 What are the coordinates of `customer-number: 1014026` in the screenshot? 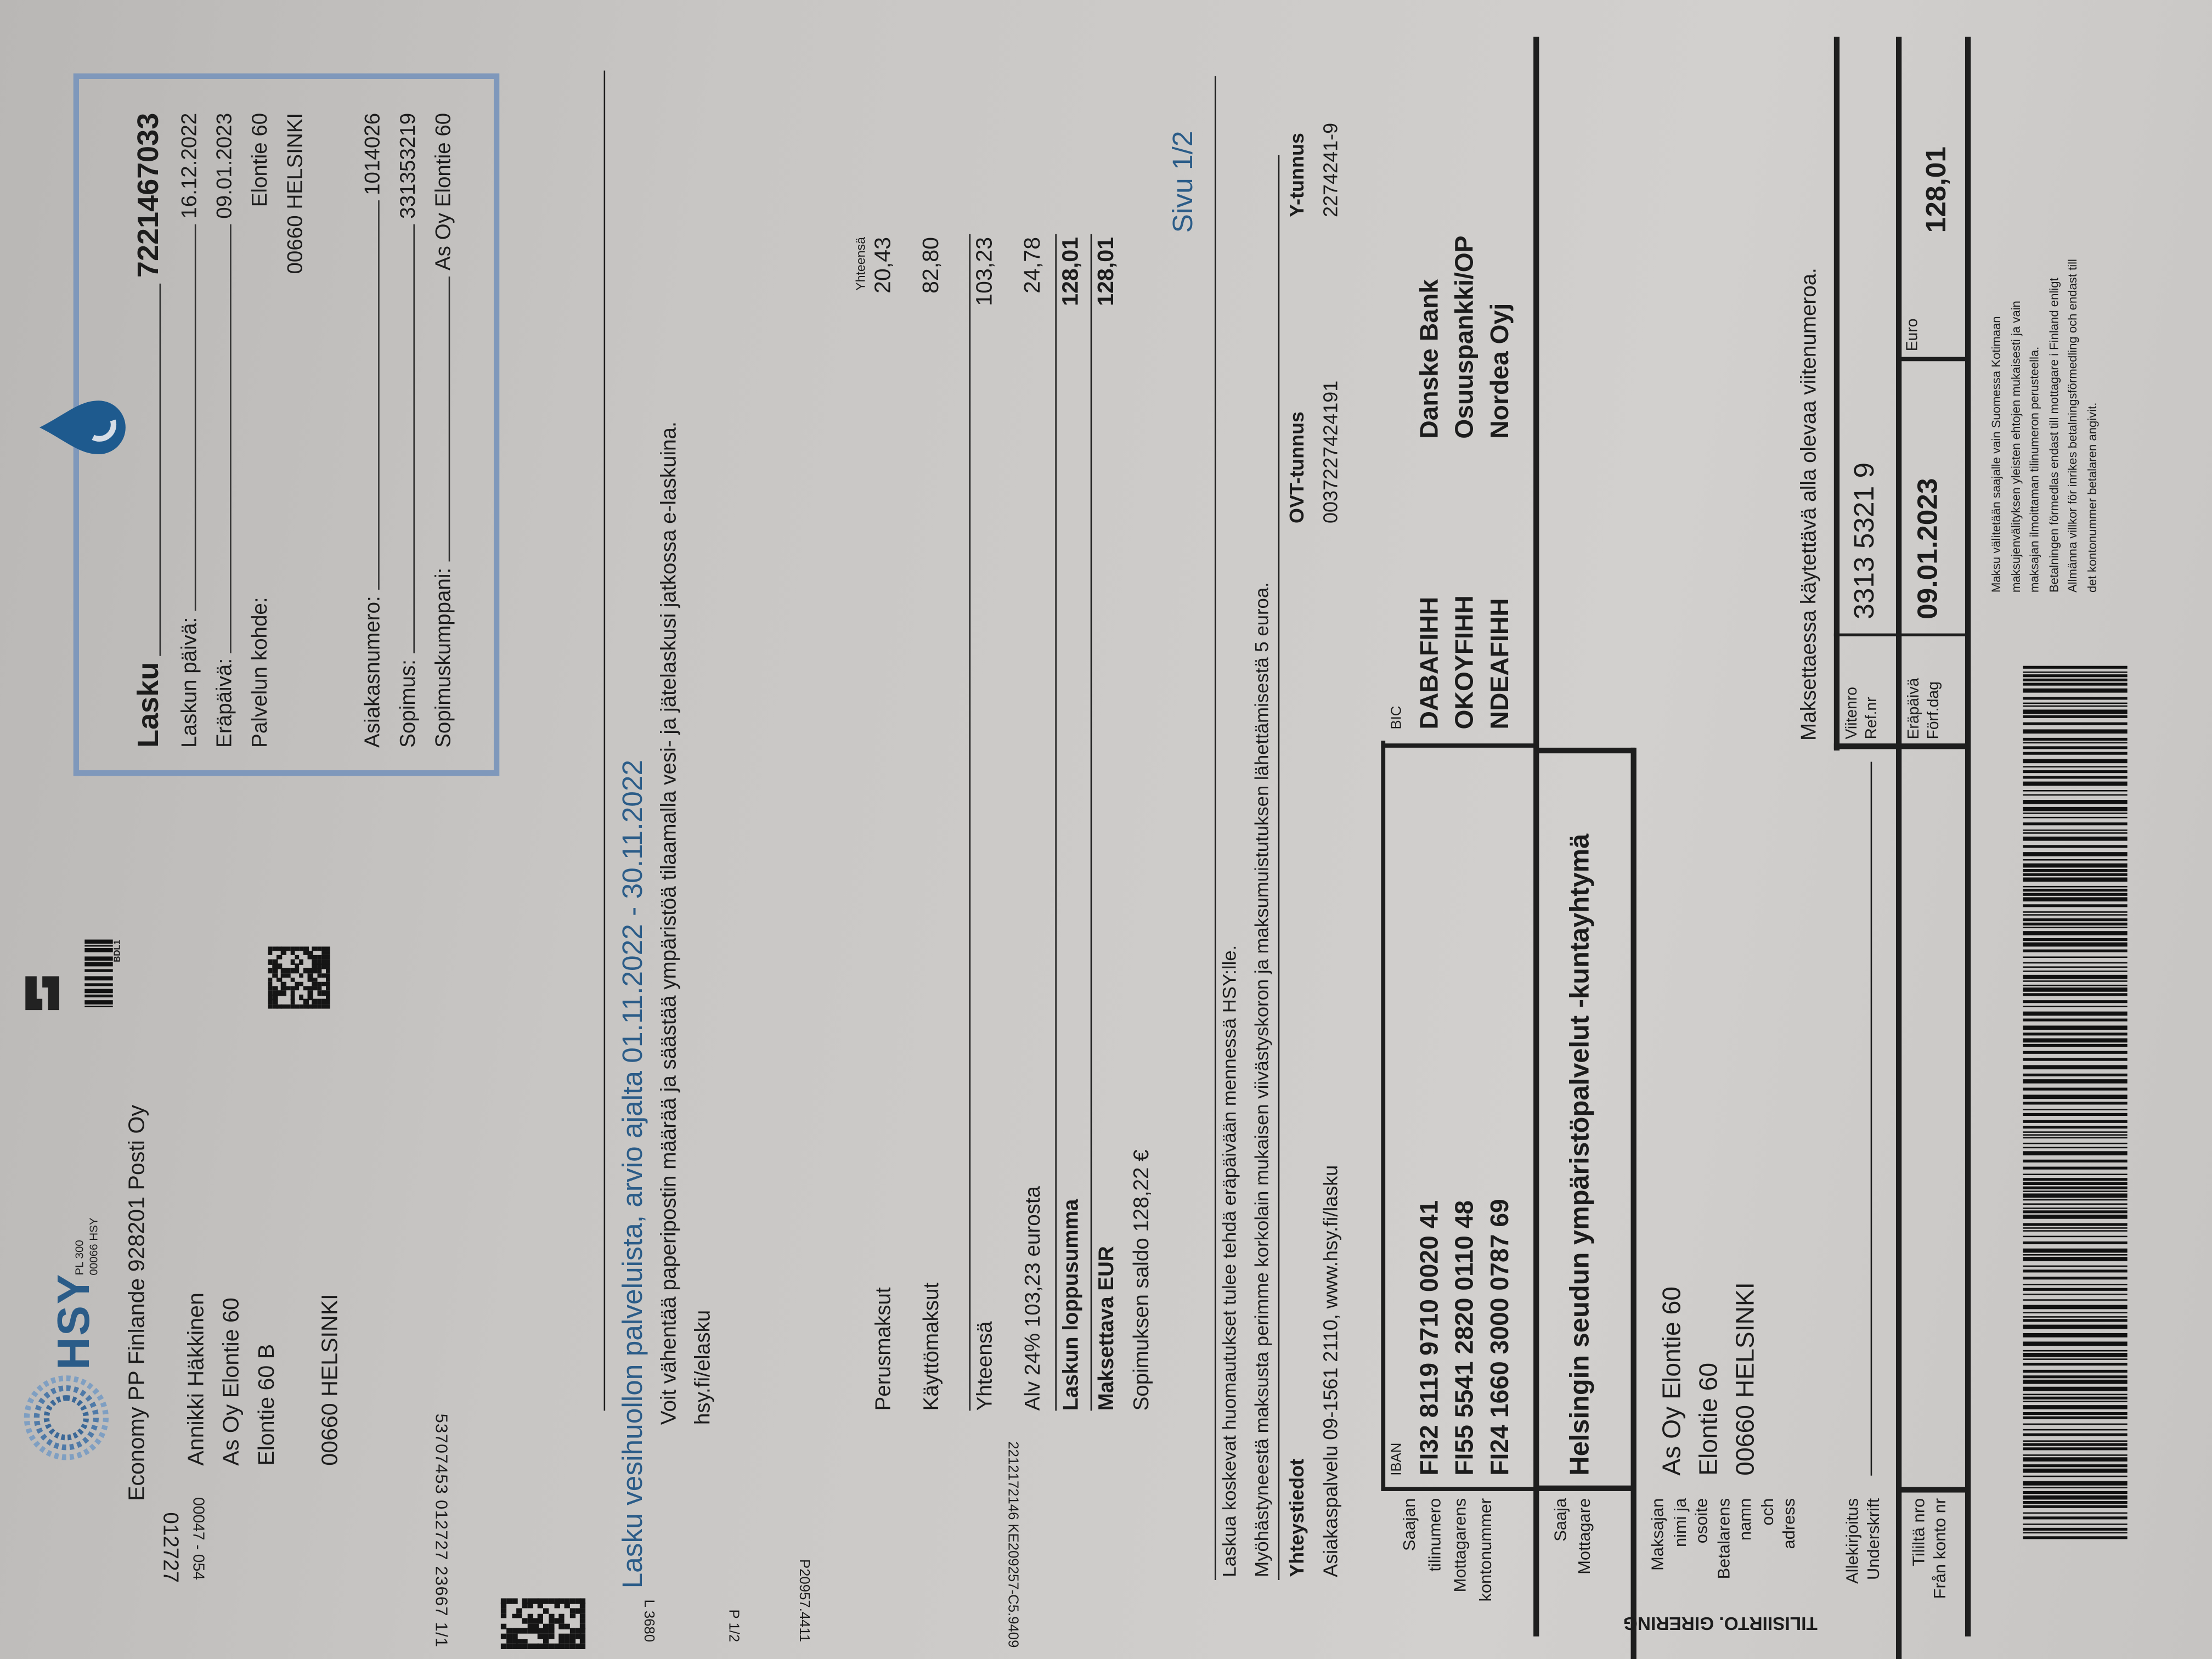 It's located at (373, 153).